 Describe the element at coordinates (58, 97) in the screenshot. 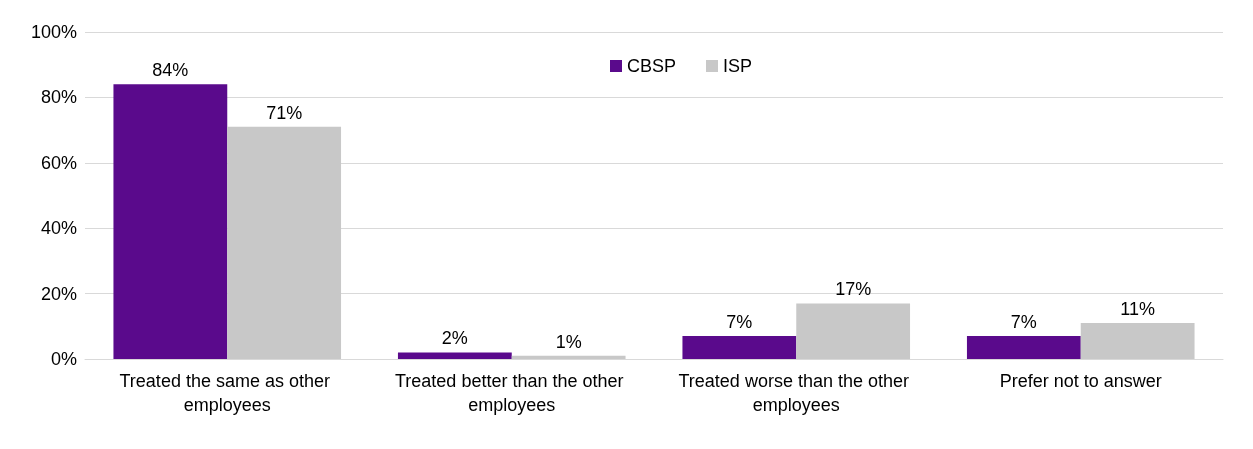

I see `y-tick-label: 80%` at that location.